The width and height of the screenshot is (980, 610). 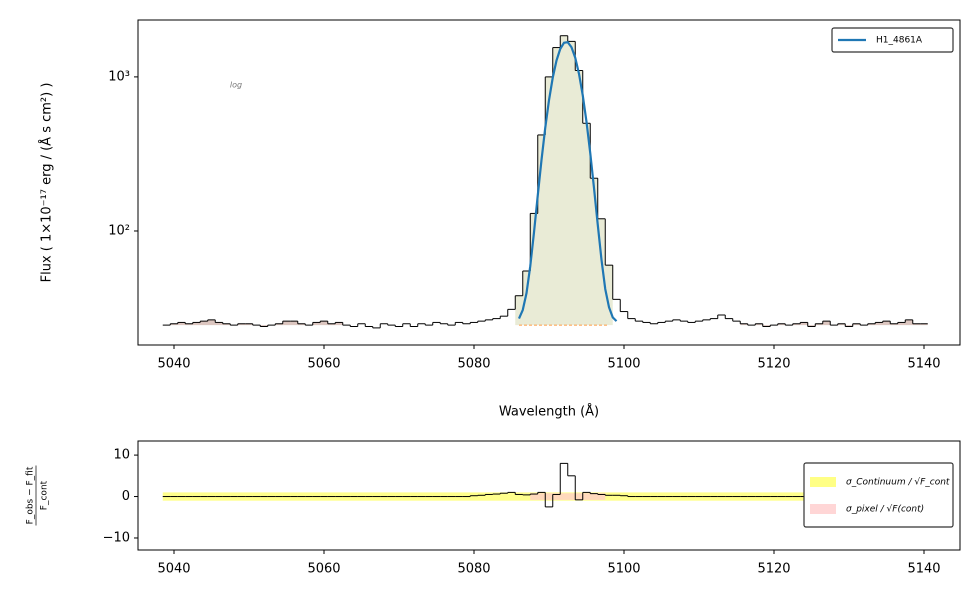 I want to click on legend-label: σ_Continuum / √F_cont, so click(x=898, y=482).